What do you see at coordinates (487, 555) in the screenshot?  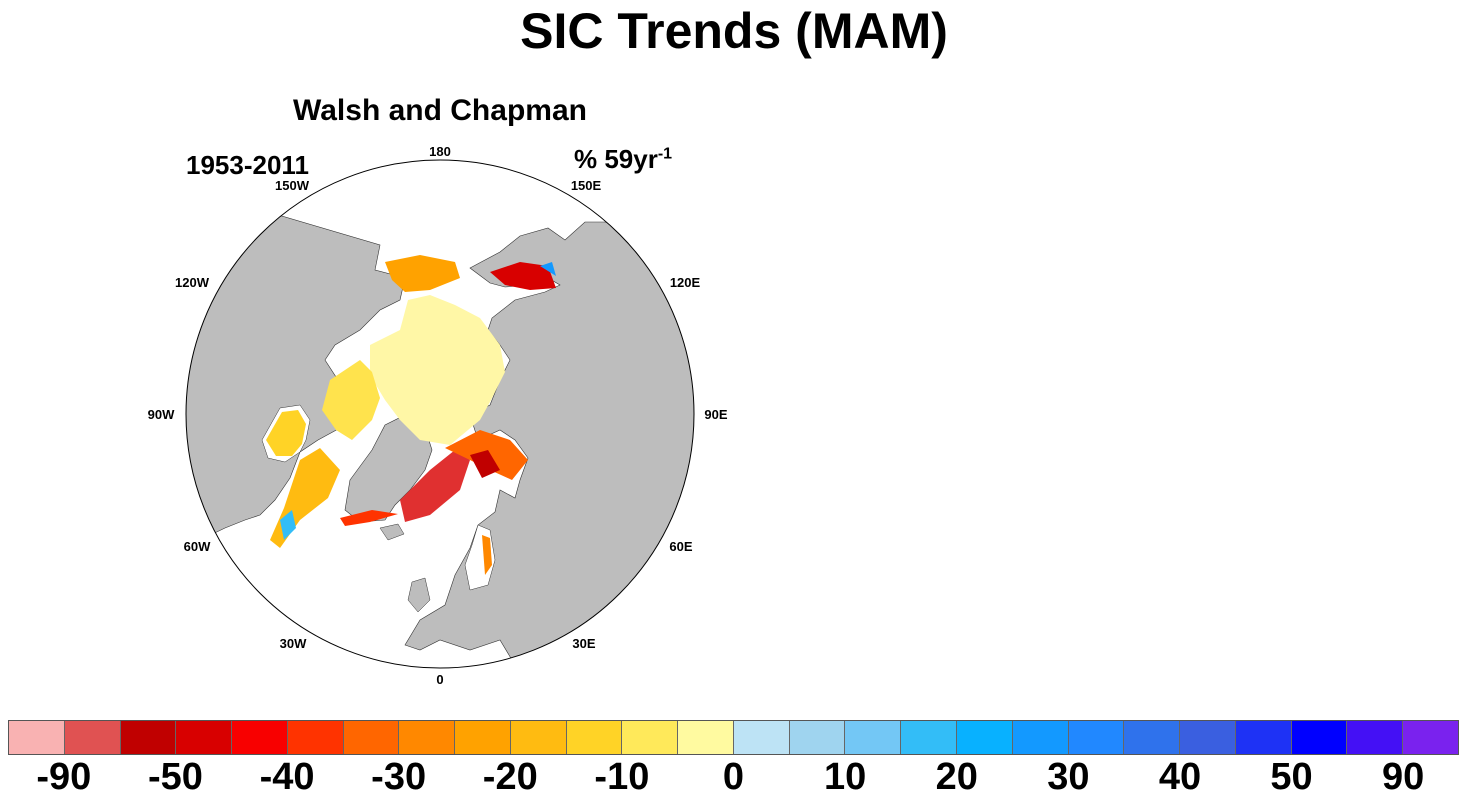 I see `ice-baltic` at bounding box center [487, 555].